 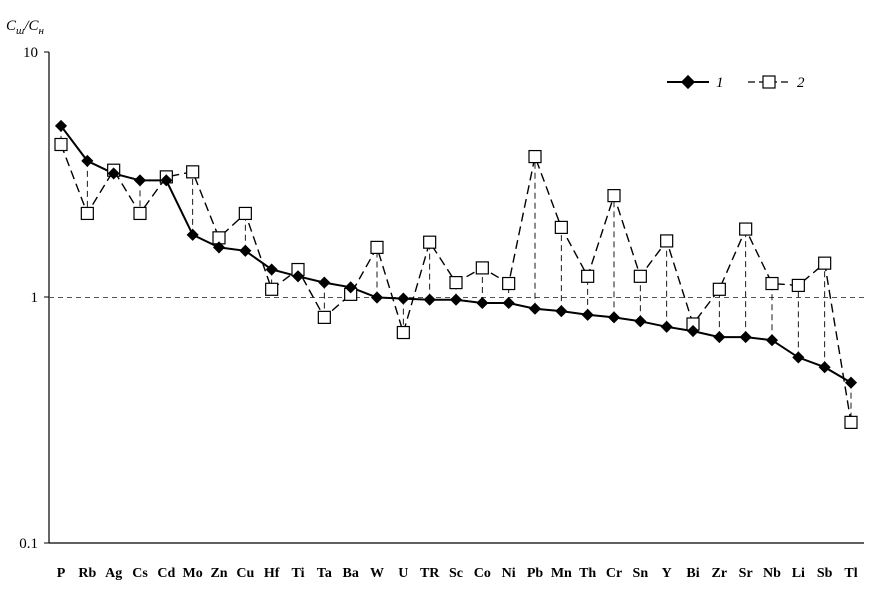 I want to click on series-2-point-P, so click(x=61, y=144).